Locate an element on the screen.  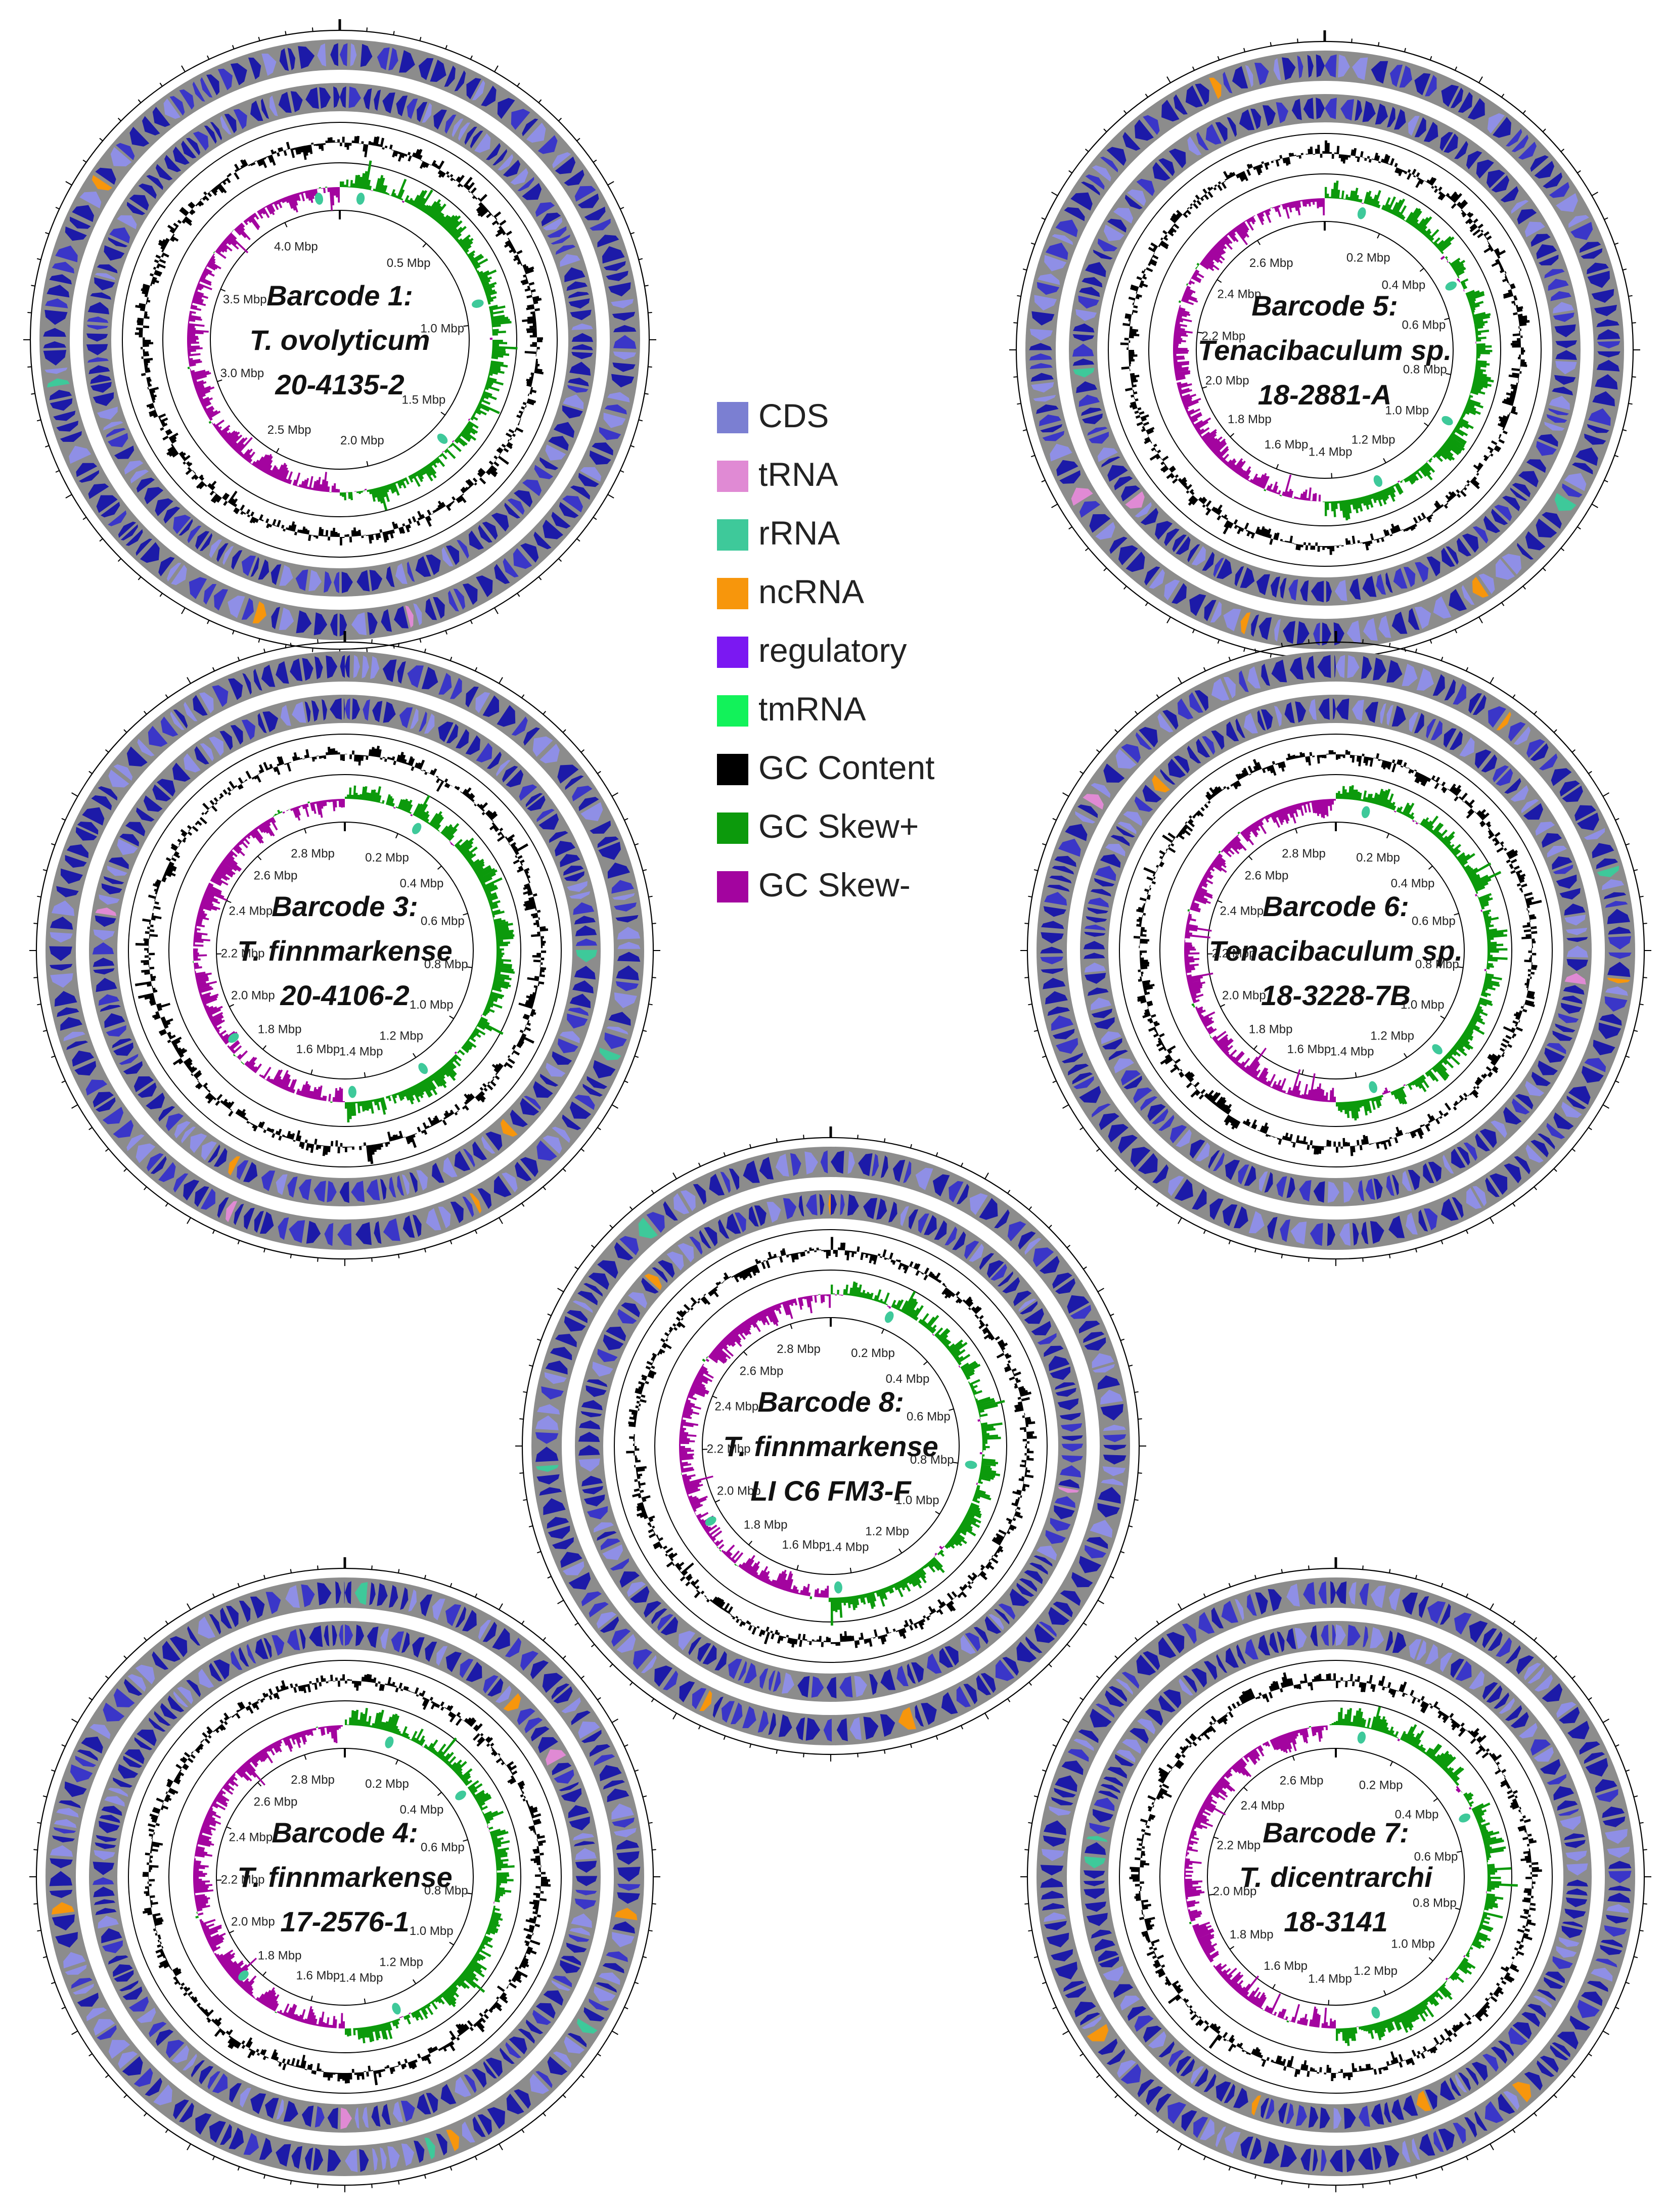
map-title: Barcode 4: T. finnmarkense 17-2576-1 is located at coordinates (344, 1877).